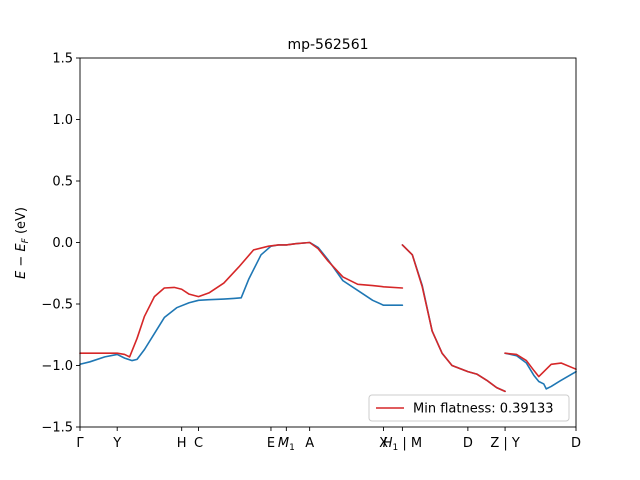 The width and height of the screenshot is (640, 480). I want to click on chart-title: mp-562561, so click(327, 45).